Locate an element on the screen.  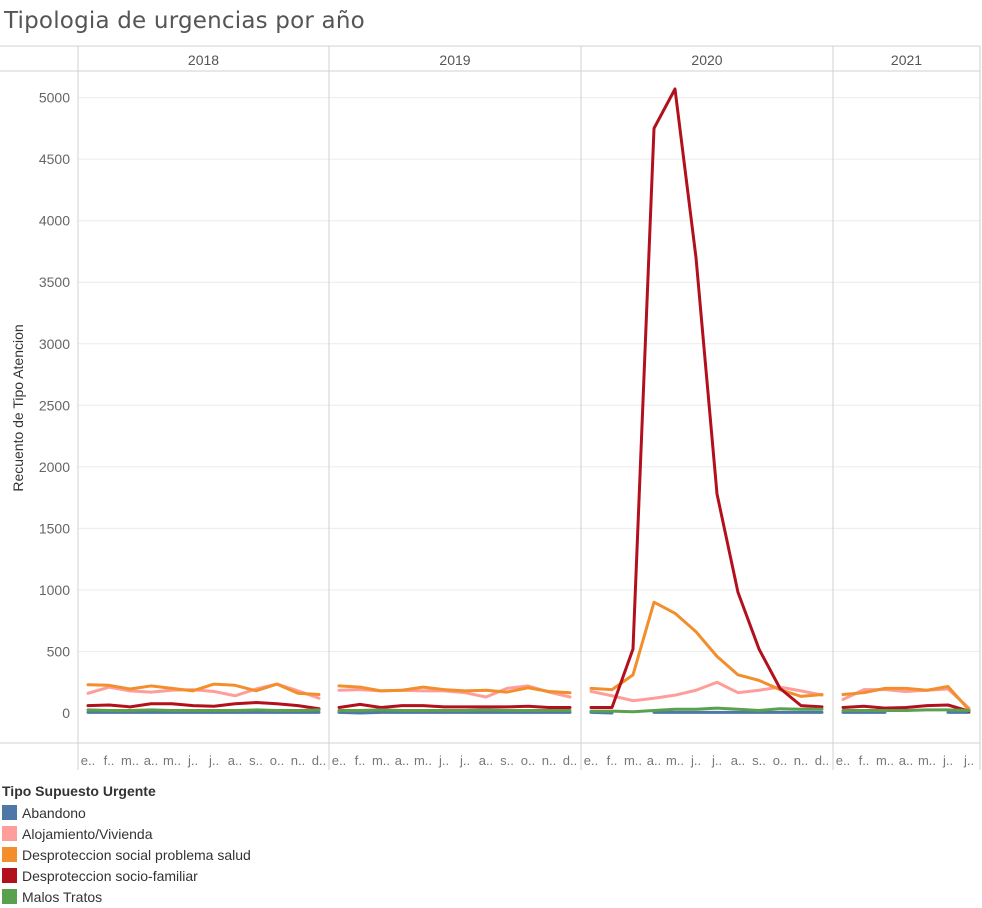
legend-item-desproteccion-social-salud: Desproteccion social problema salud is located at coordinates (126, 854).